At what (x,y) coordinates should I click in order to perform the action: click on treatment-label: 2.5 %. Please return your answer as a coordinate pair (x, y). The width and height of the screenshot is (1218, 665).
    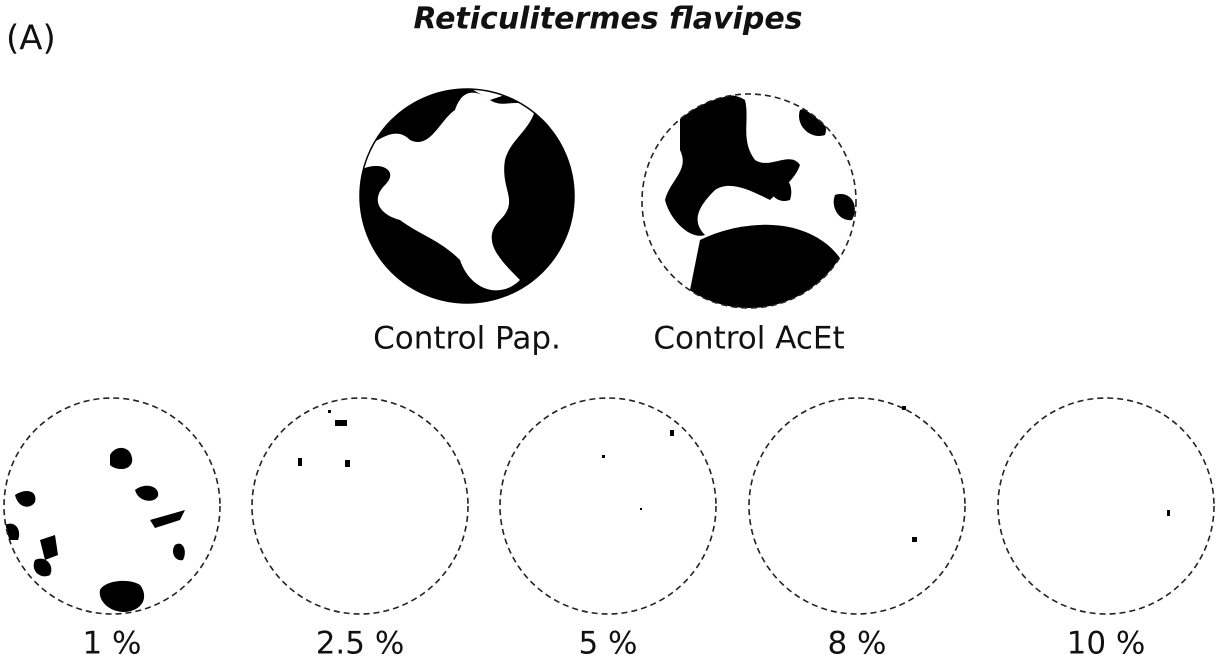
    Looking at the image, I should click on (360, 644).